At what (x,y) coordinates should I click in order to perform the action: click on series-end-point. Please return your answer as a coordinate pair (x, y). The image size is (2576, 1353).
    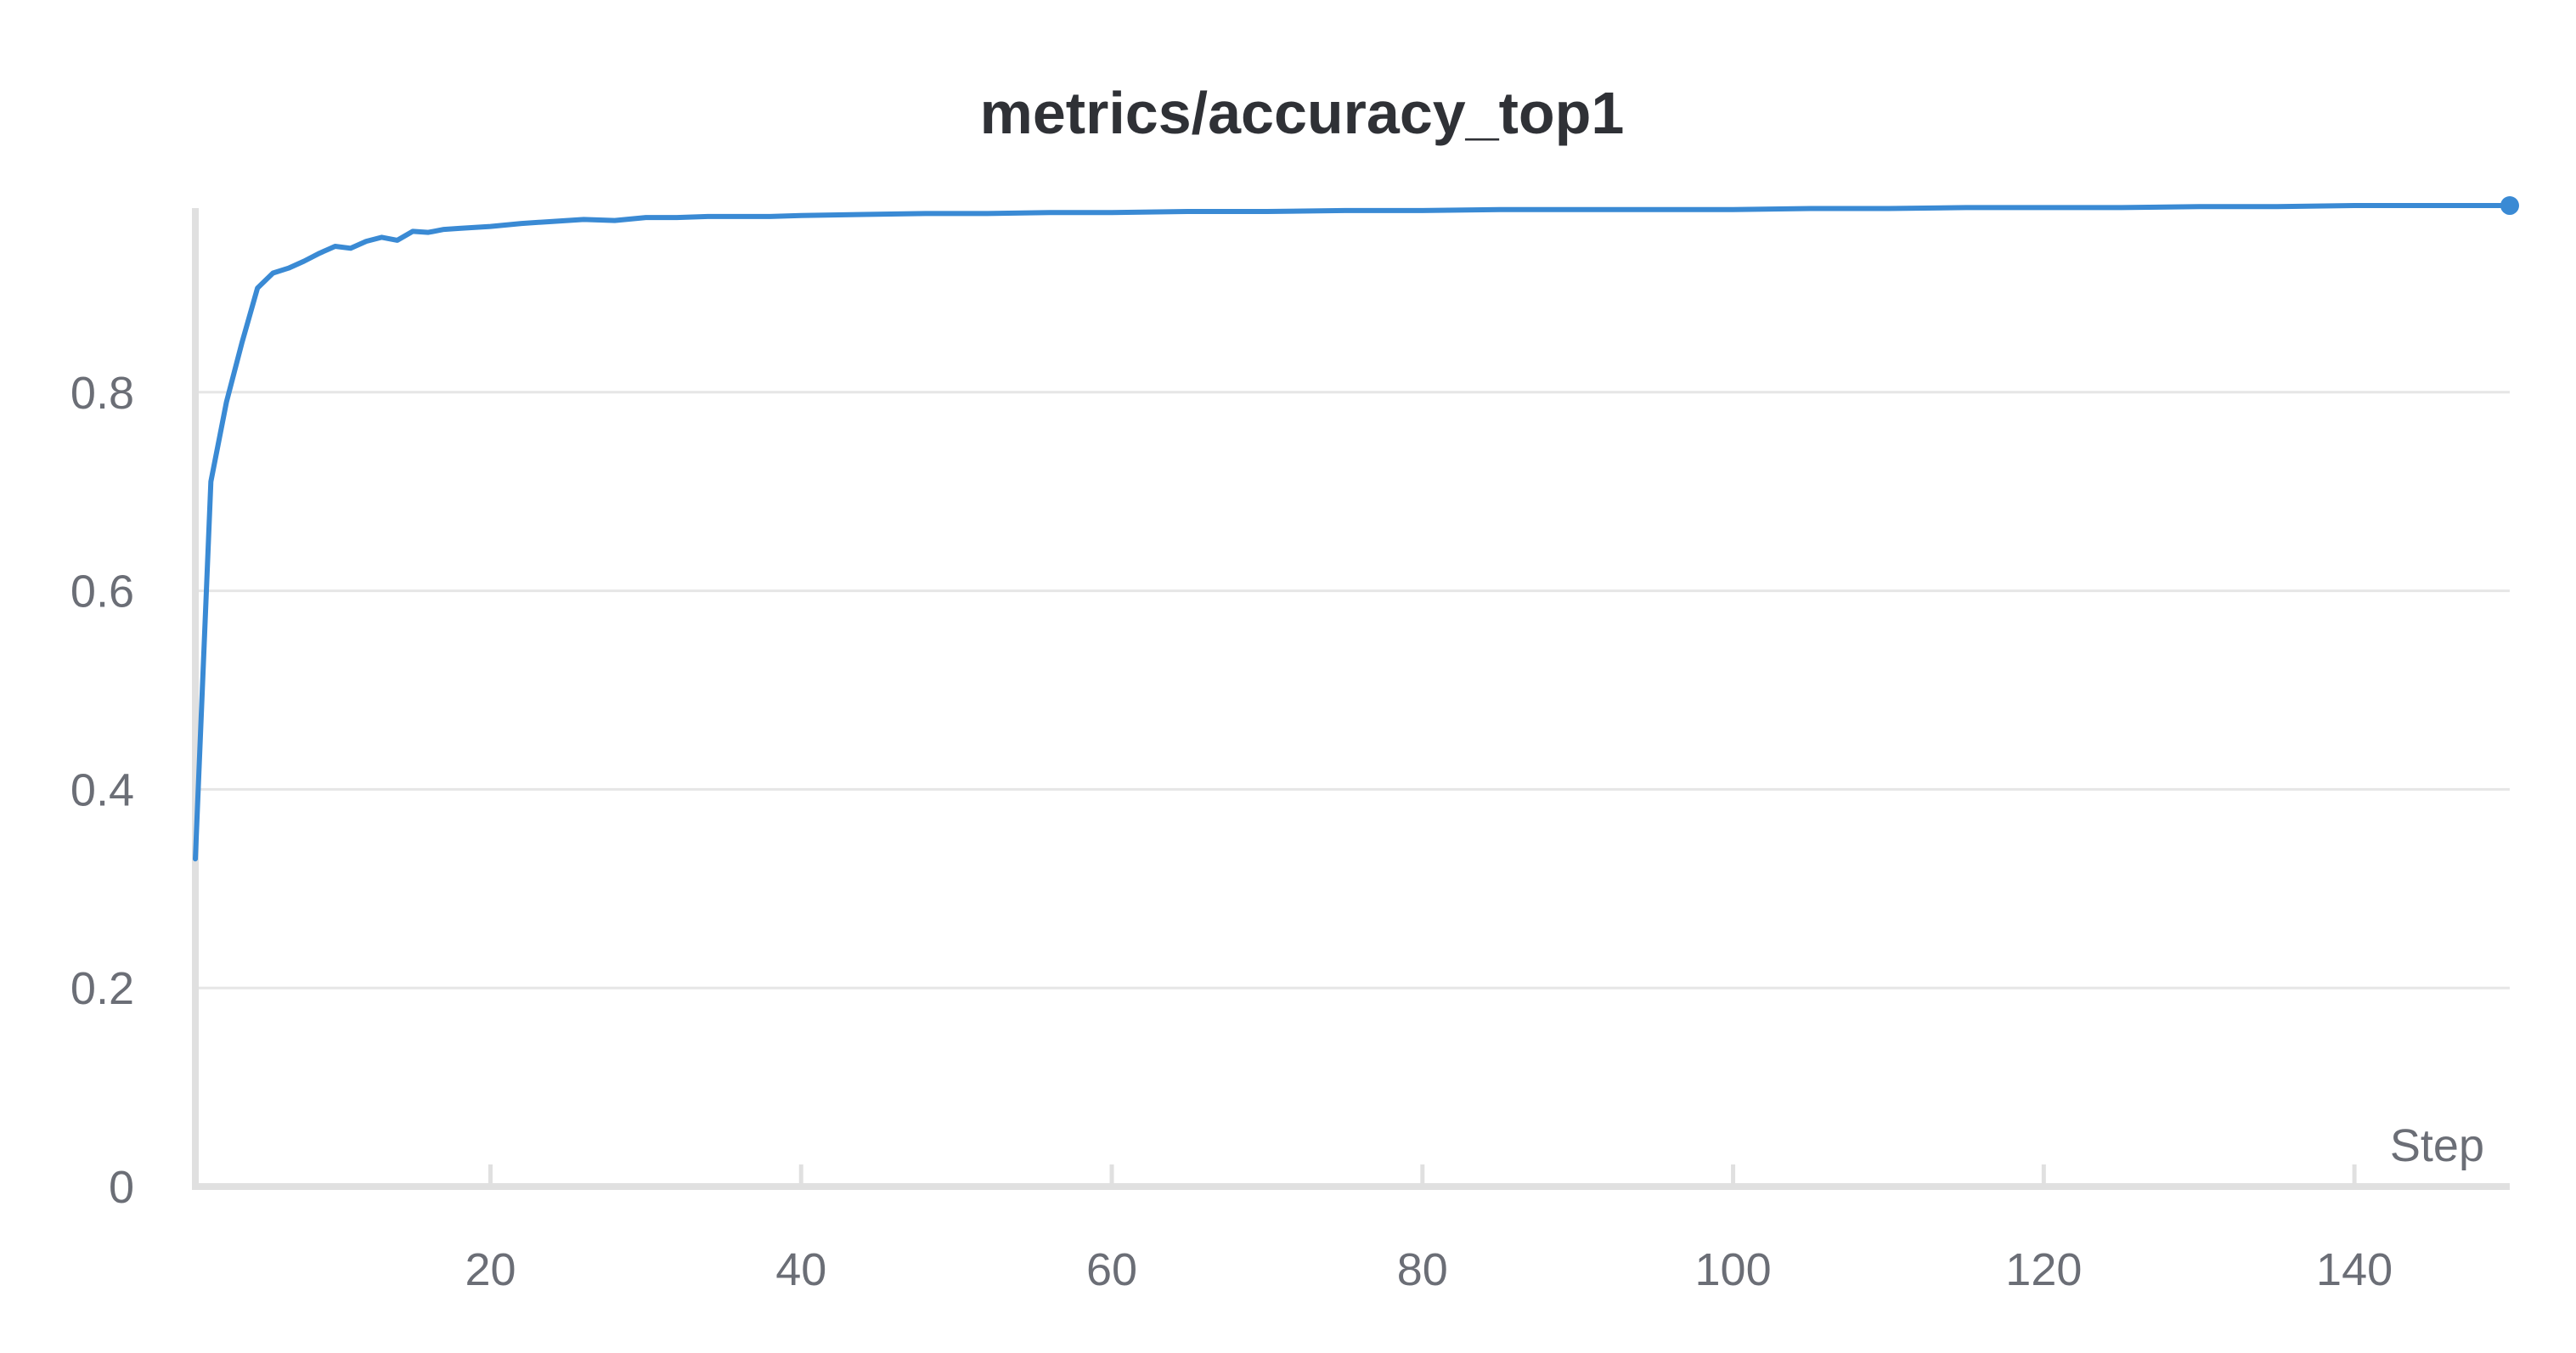
    Looking at the image, I should click on (2509, 206).